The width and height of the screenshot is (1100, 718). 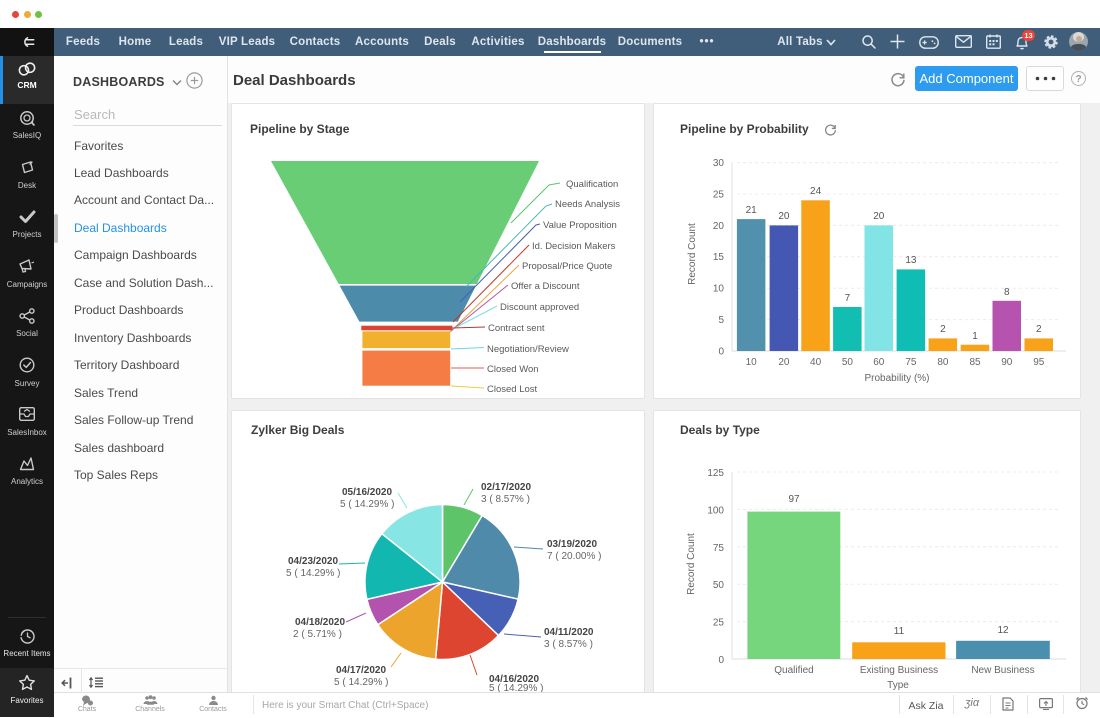 I want to click on svg-text: Closed Lost, so click(x=512, y=389).